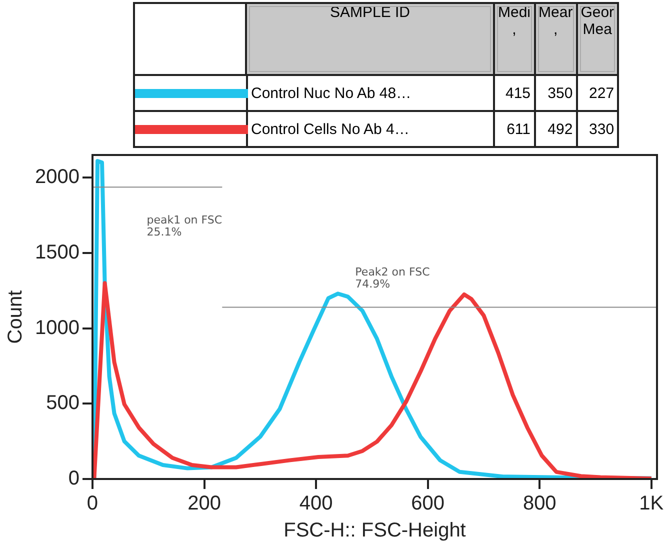  Describe the element at coordinates (57, 327) in the screenshot. I see `y-tick-label: 1000` at that location.